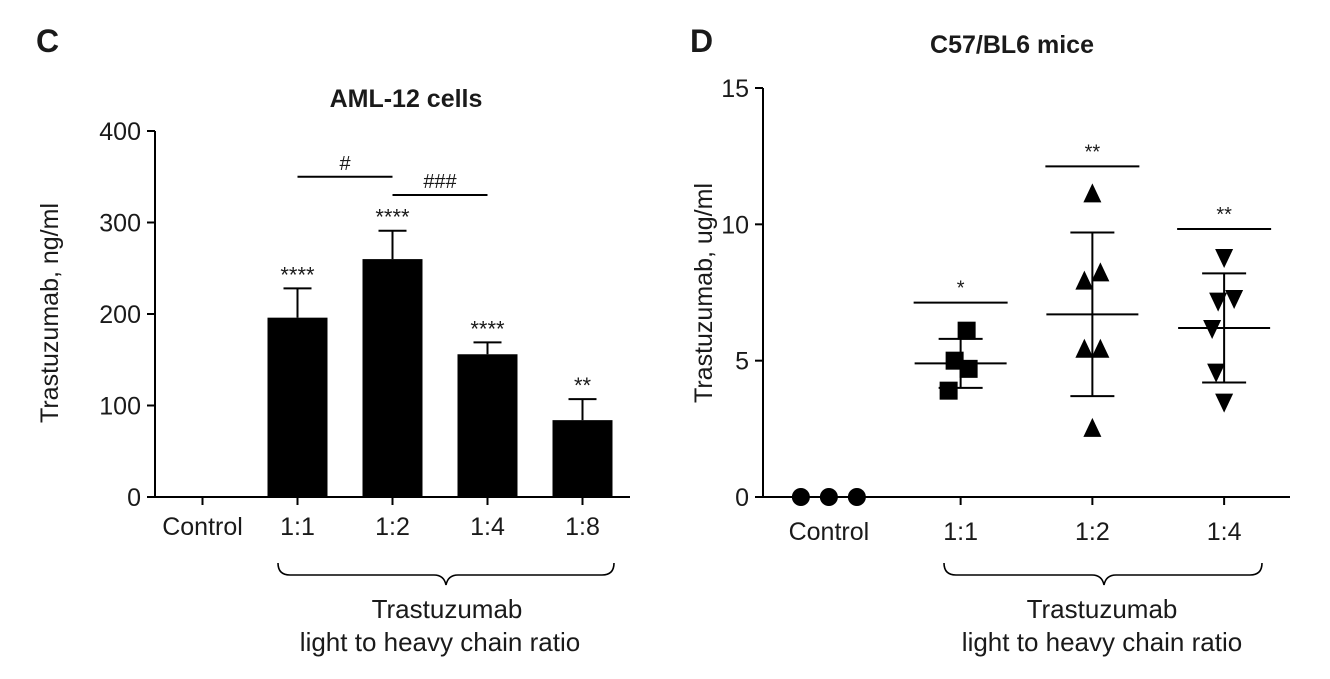  I want to click on chart-d-x-axis-label-line1: Trastuzumab, so click(1102, 609).